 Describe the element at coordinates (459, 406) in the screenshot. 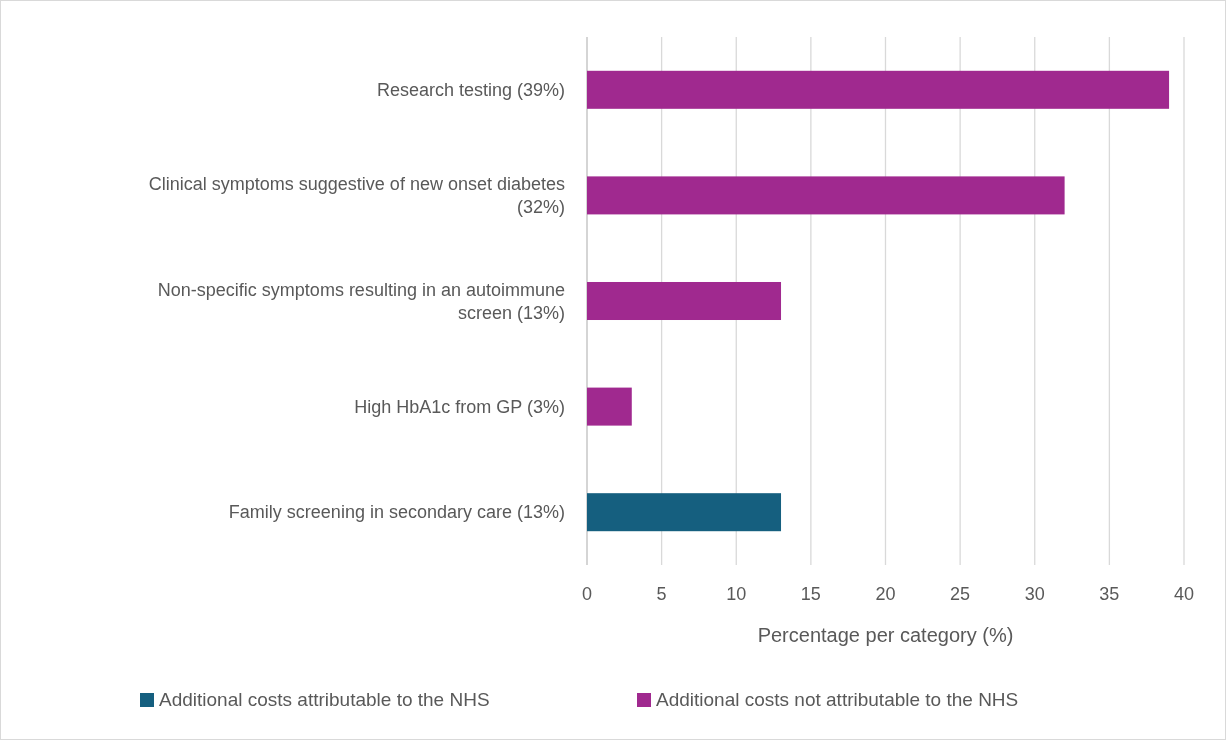

I see `y-tick-label: High HbA1c from GP (3%)` at that location.